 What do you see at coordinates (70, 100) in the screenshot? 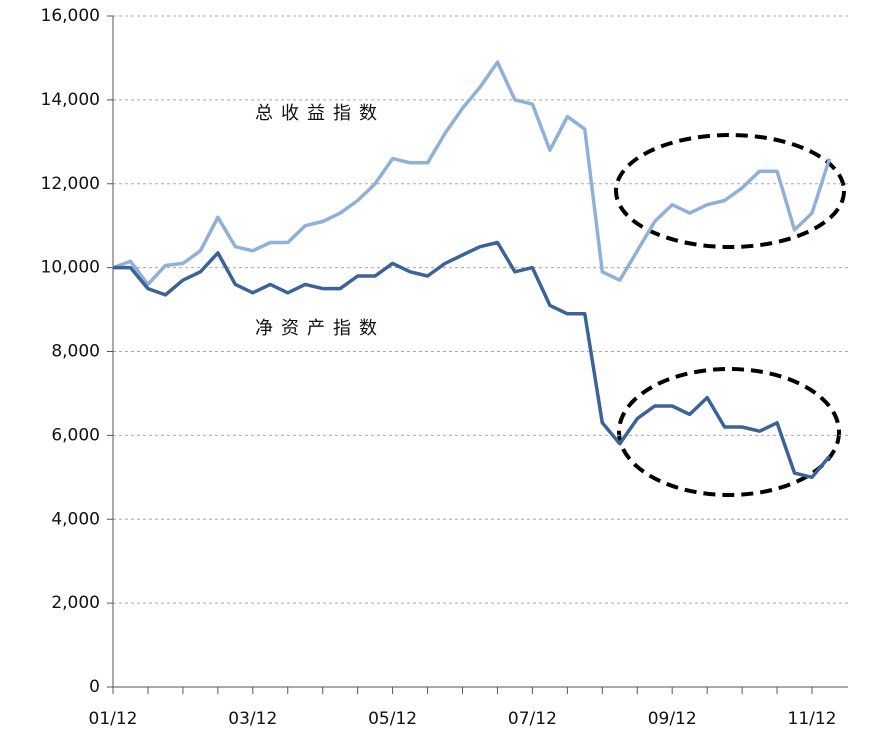
I see `y-tick-label: 14,000` at bounding box center [70, 100].